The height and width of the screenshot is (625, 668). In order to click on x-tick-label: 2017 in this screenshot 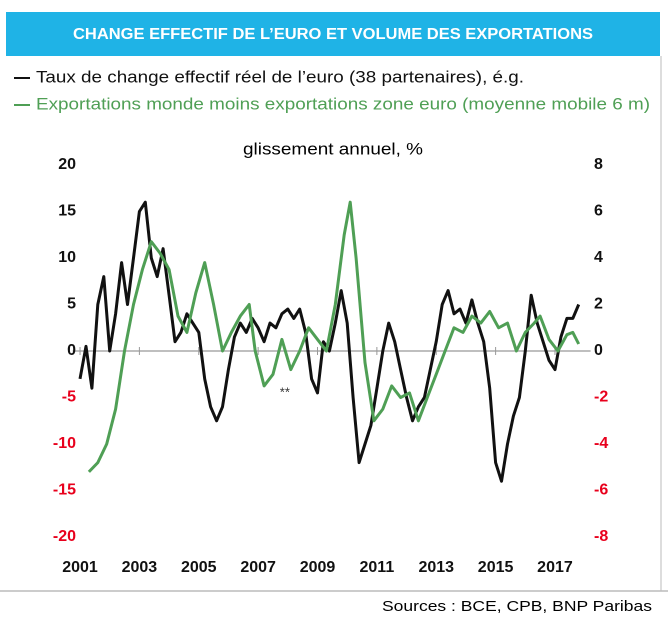, I will do `click(555, 567)`.